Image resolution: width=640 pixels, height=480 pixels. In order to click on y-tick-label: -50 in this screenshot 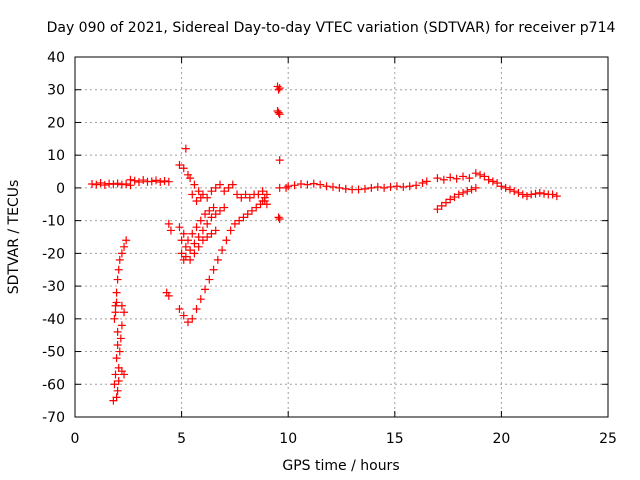, I will do `click(53, 353)`.